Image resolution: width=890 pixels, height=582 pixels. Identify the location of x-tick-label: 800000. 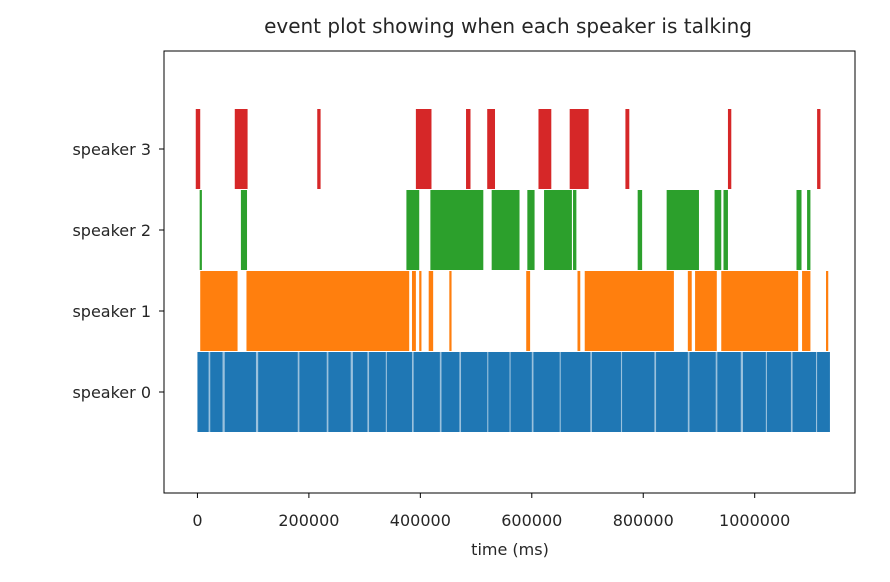
(643, 520).